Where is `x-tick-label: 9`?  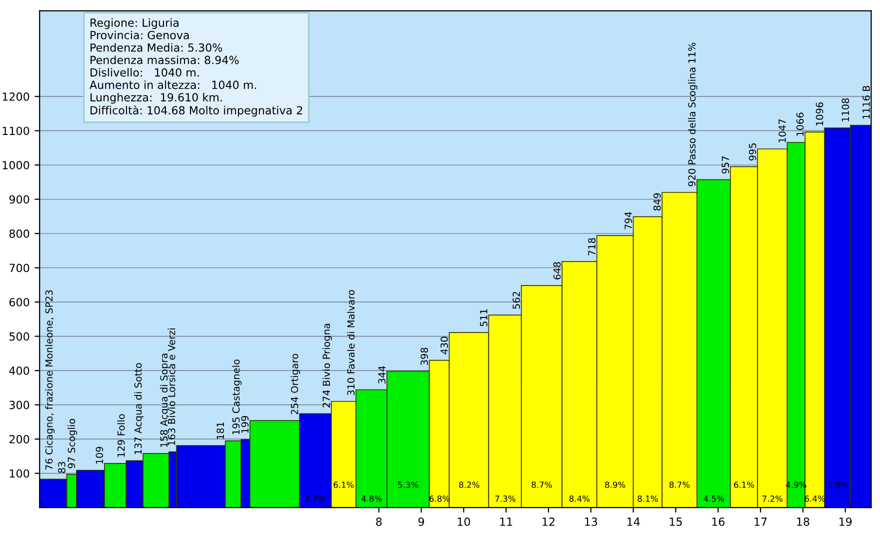 x-tick-label: 9 is located at coordinates (421, 522).